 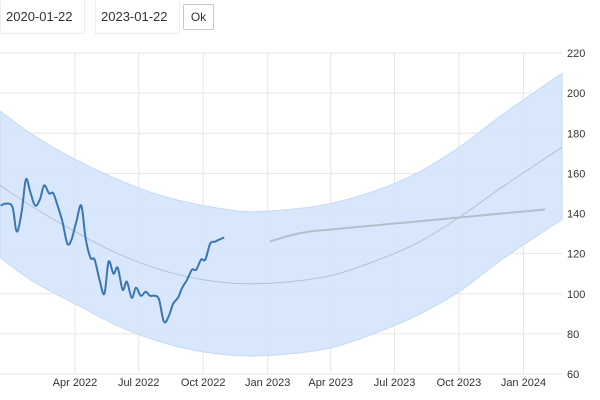 I want to click on y-tick-label: 80, so click(x=573, y=335).